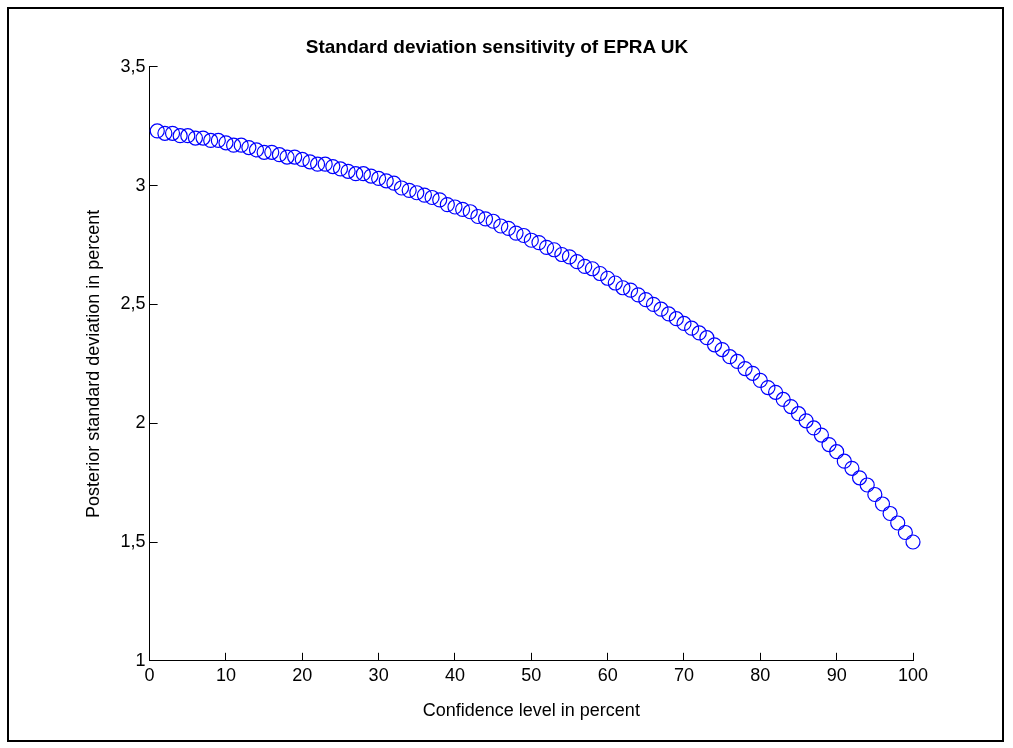 This screenshot has width=1013, height=748. I want to click on x-tick-label: 100, so click(913, 674).